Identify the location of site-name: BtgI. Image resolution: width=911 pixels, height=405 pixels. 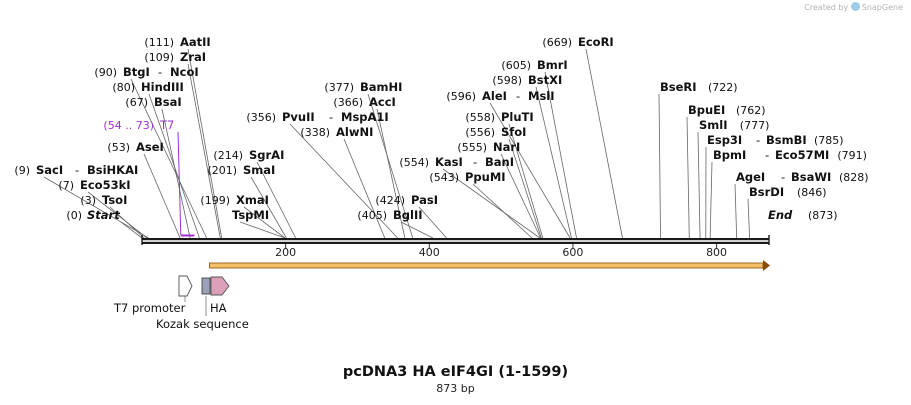
(136, 72).